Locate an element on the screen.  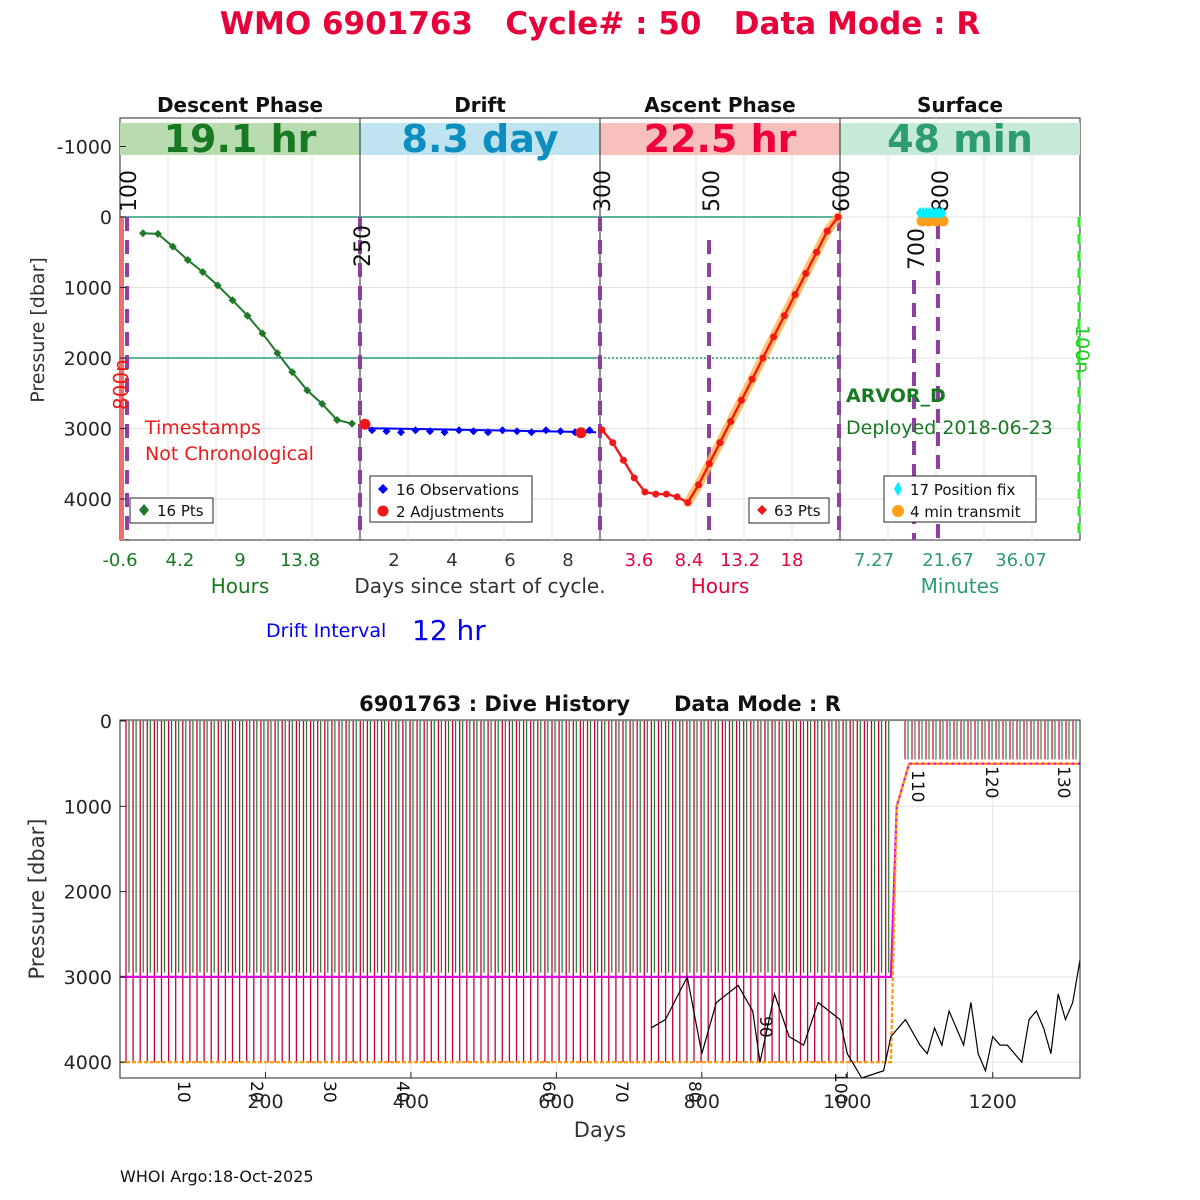
float-type: ARVOR_D is located at coordinates (896, 396).